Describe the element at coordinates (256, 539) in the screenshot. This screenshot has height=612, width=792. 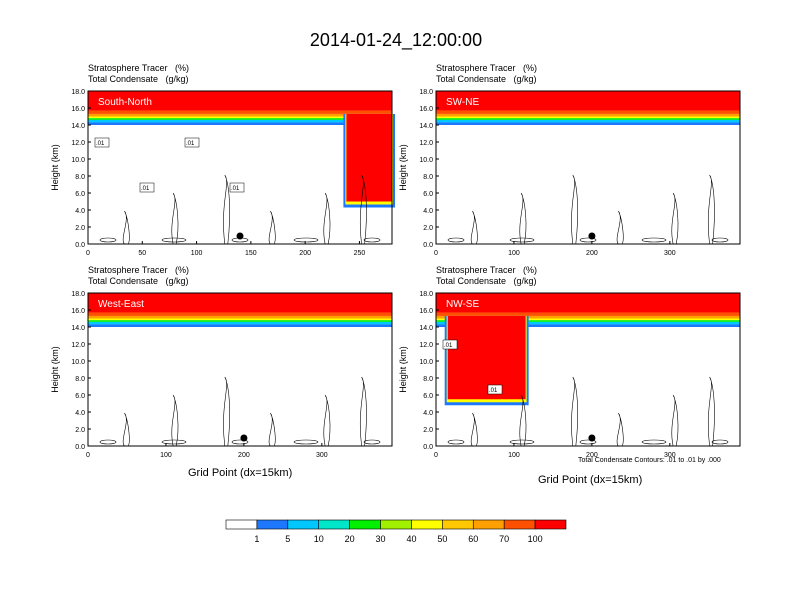
I see `colorbar-label: 1` at that location.